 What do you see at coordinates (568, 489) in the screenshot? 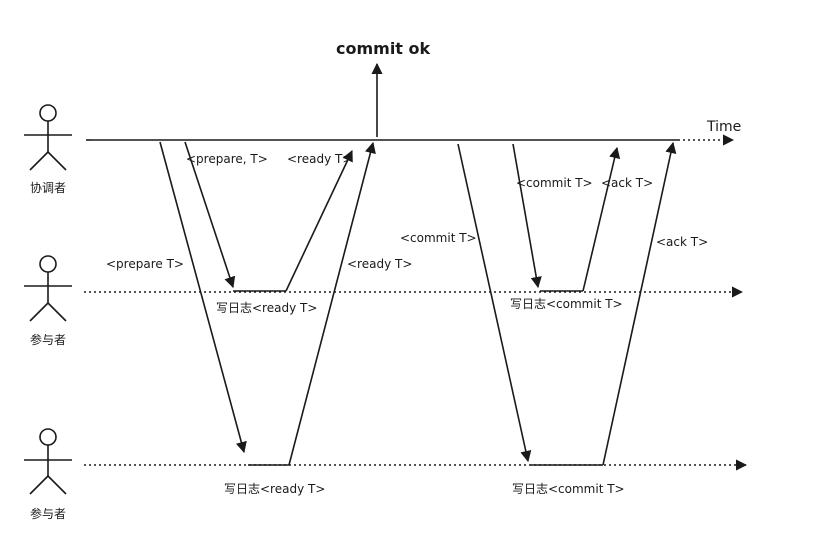
I see `log-label-p2-commit: 写日志<commit T>` at bounding box center [568, 489].